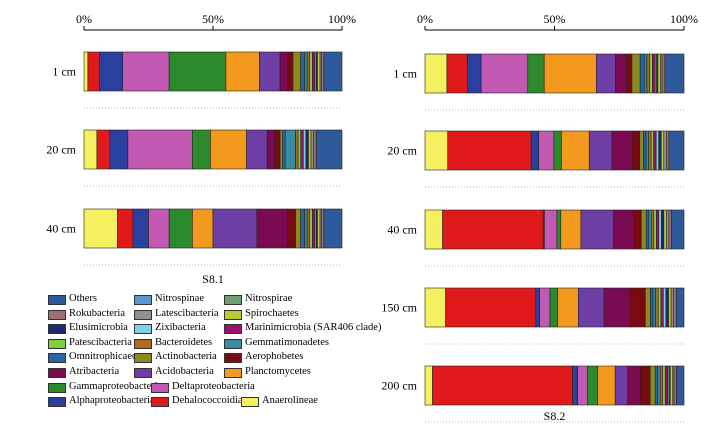 The image size is (718, 432). What do you see at coordinates (94, 371) in the screenshot?
I see `legend-label: Atribacteria` at bounding box center [94, 371].